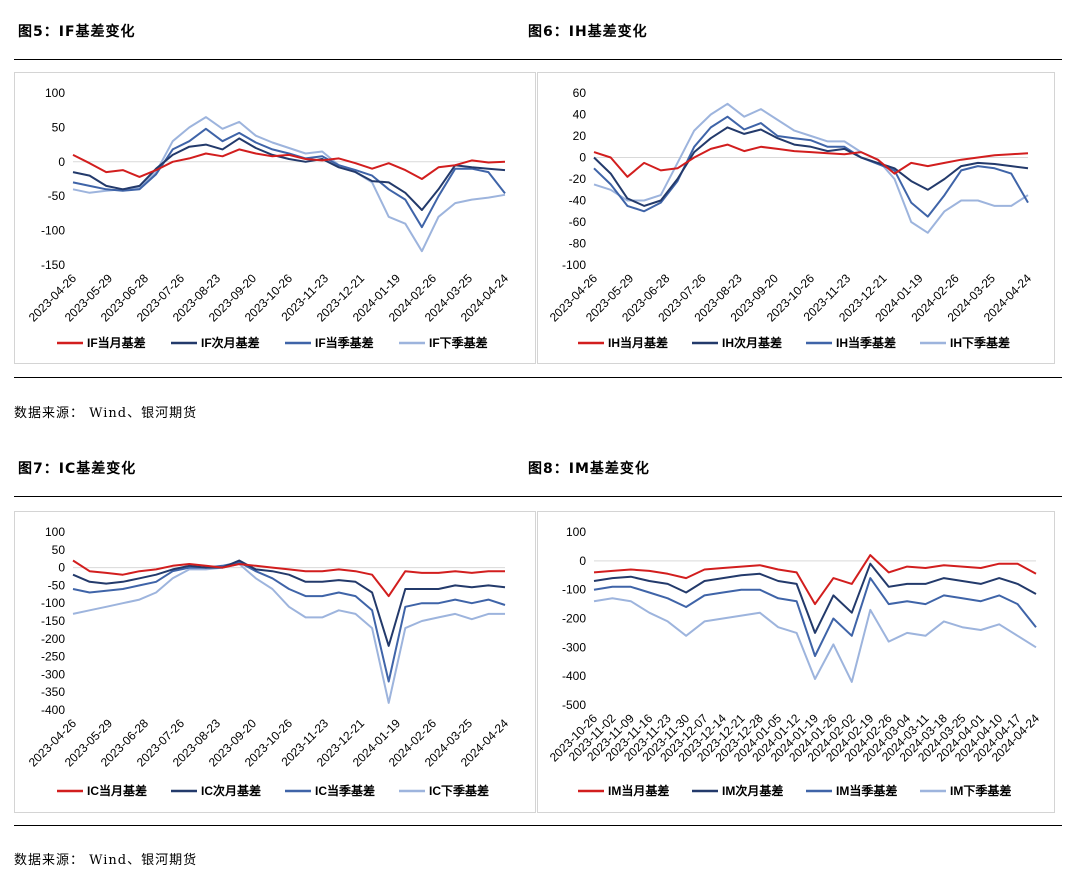 The height and width of the screenshot is (878, 1080). What do you see at coordinates (980, 342) in the screenshot?
I see `legend-label: IH下季基差` at bounding box center [980, 342].